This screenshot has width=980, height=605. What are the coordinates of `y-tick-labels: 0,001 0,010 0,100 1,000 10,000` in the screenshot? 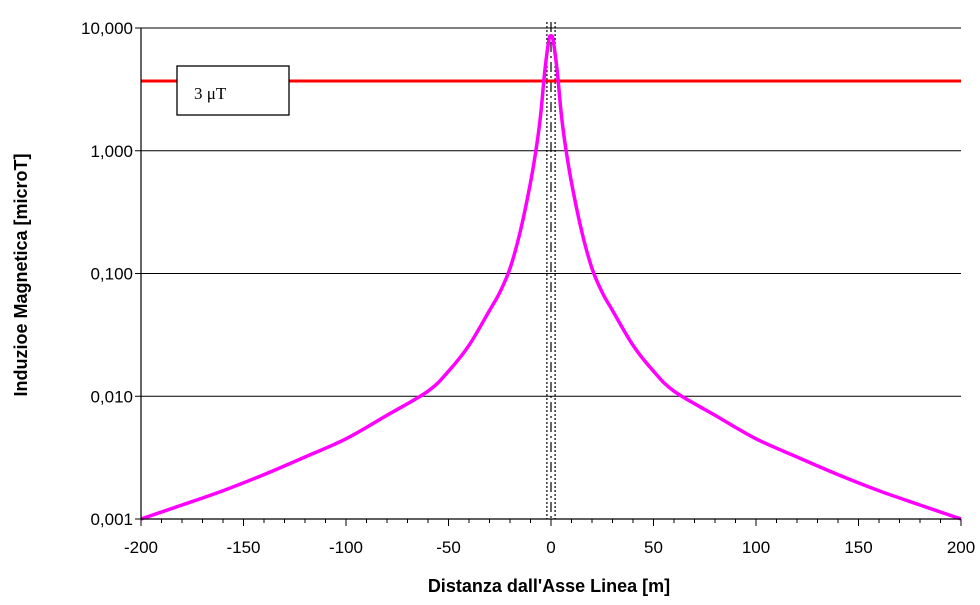 It's located at (107, 274).